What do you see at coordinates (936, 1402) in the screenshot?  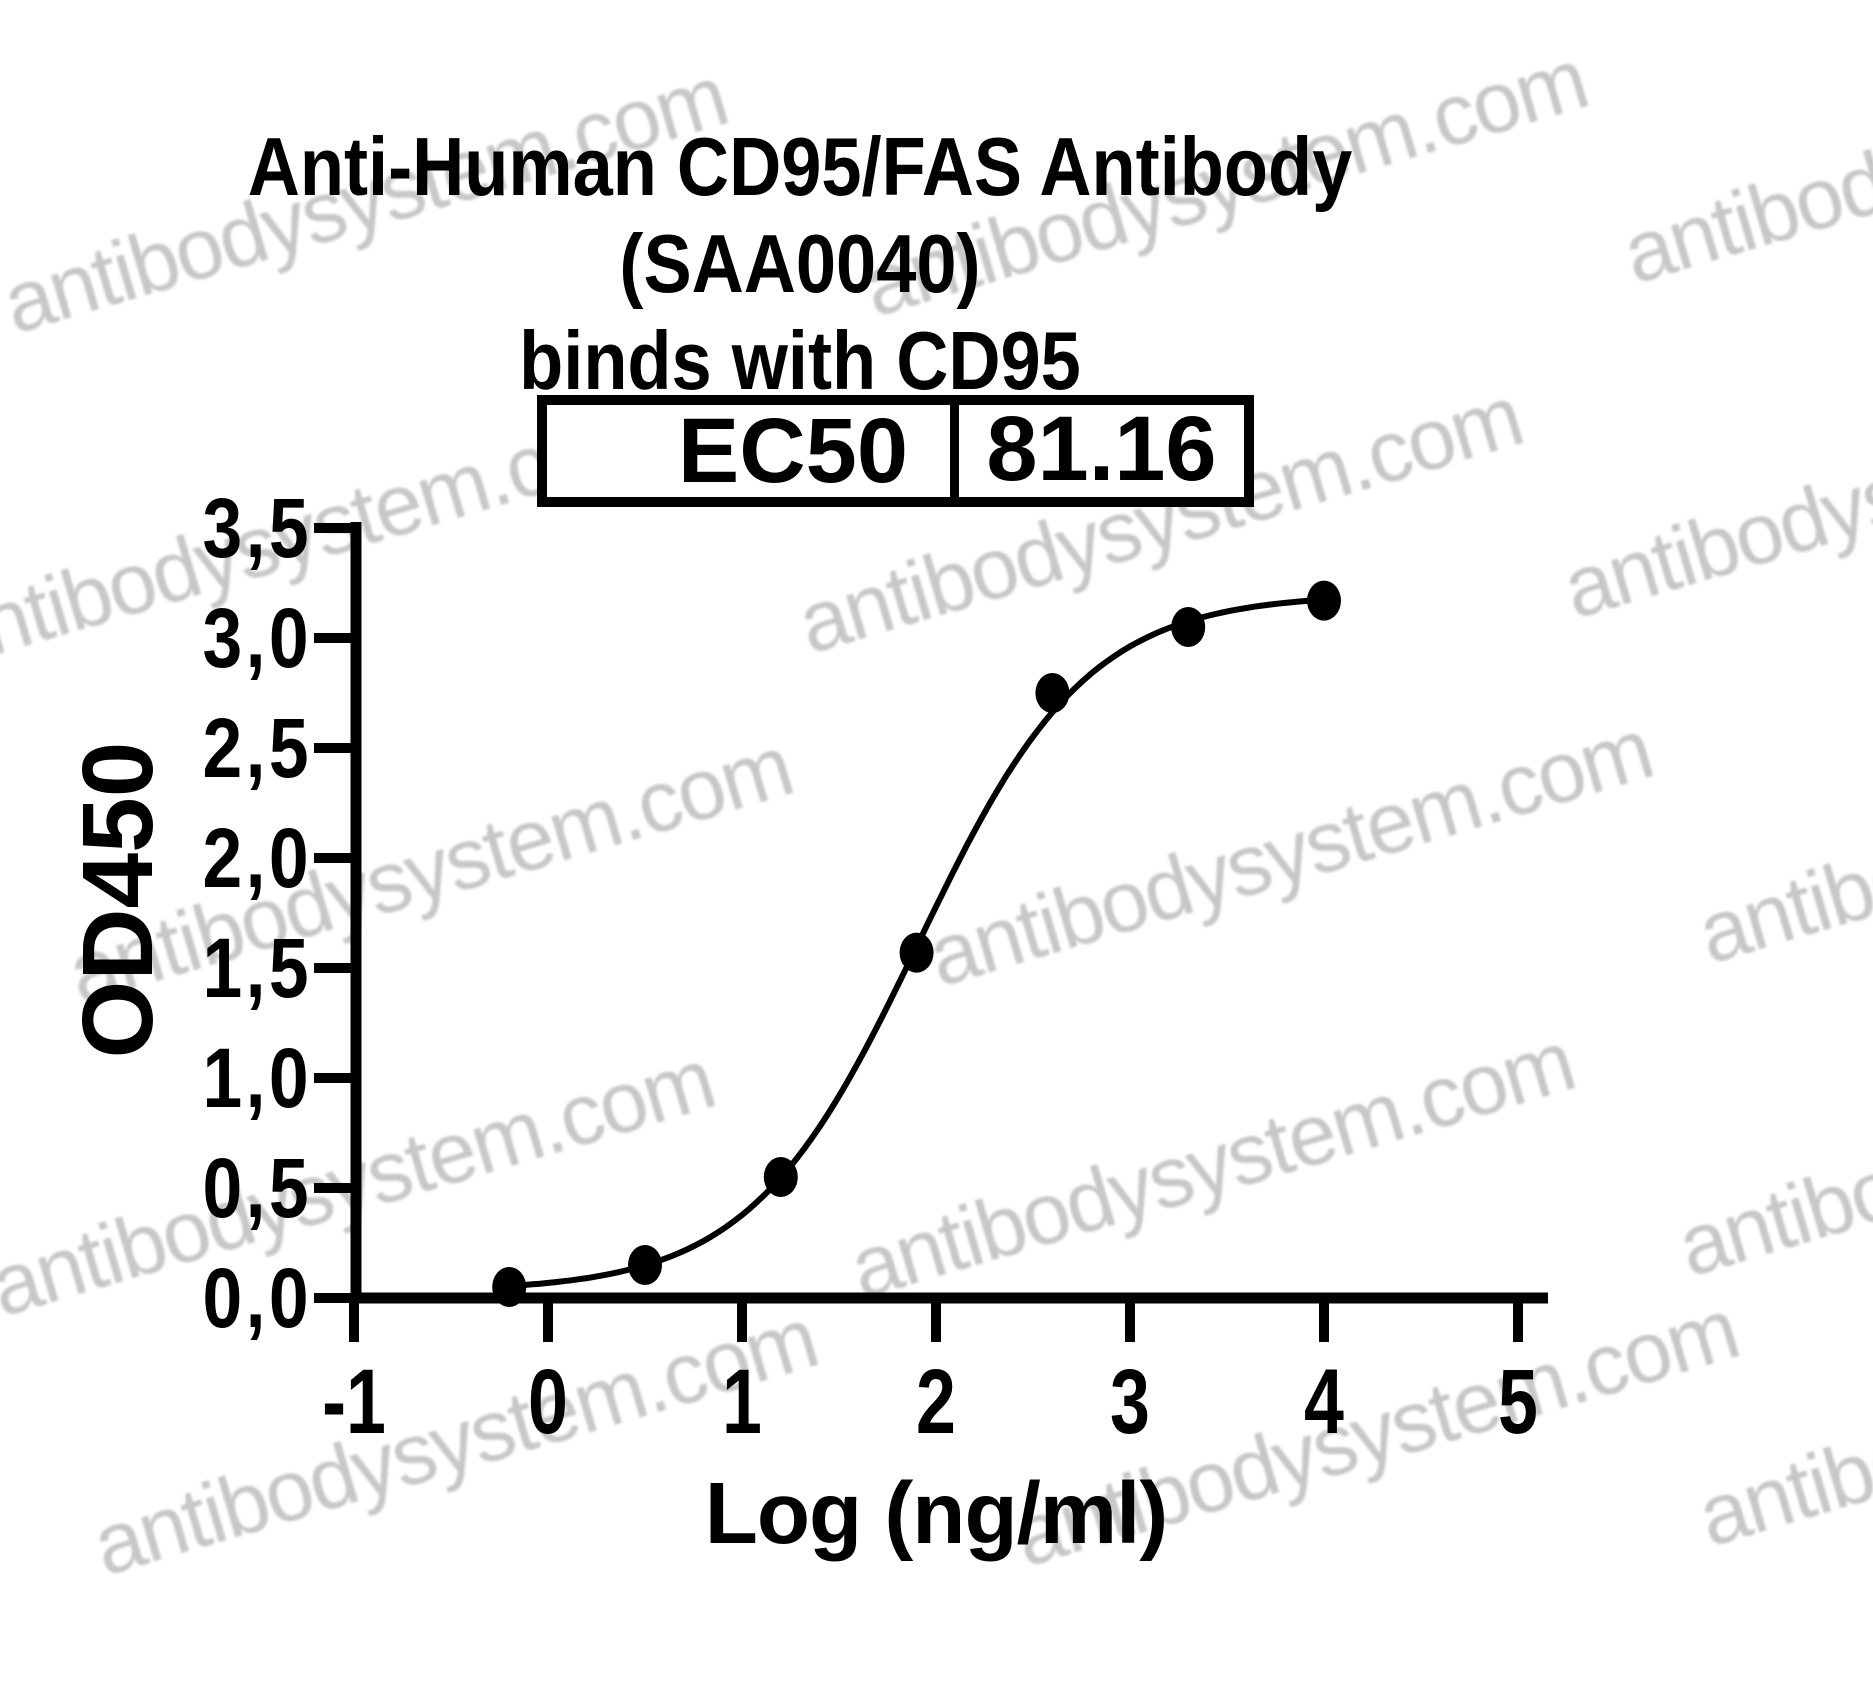 I see `x-tick-label: 2` at bounding box center [936, 1402].